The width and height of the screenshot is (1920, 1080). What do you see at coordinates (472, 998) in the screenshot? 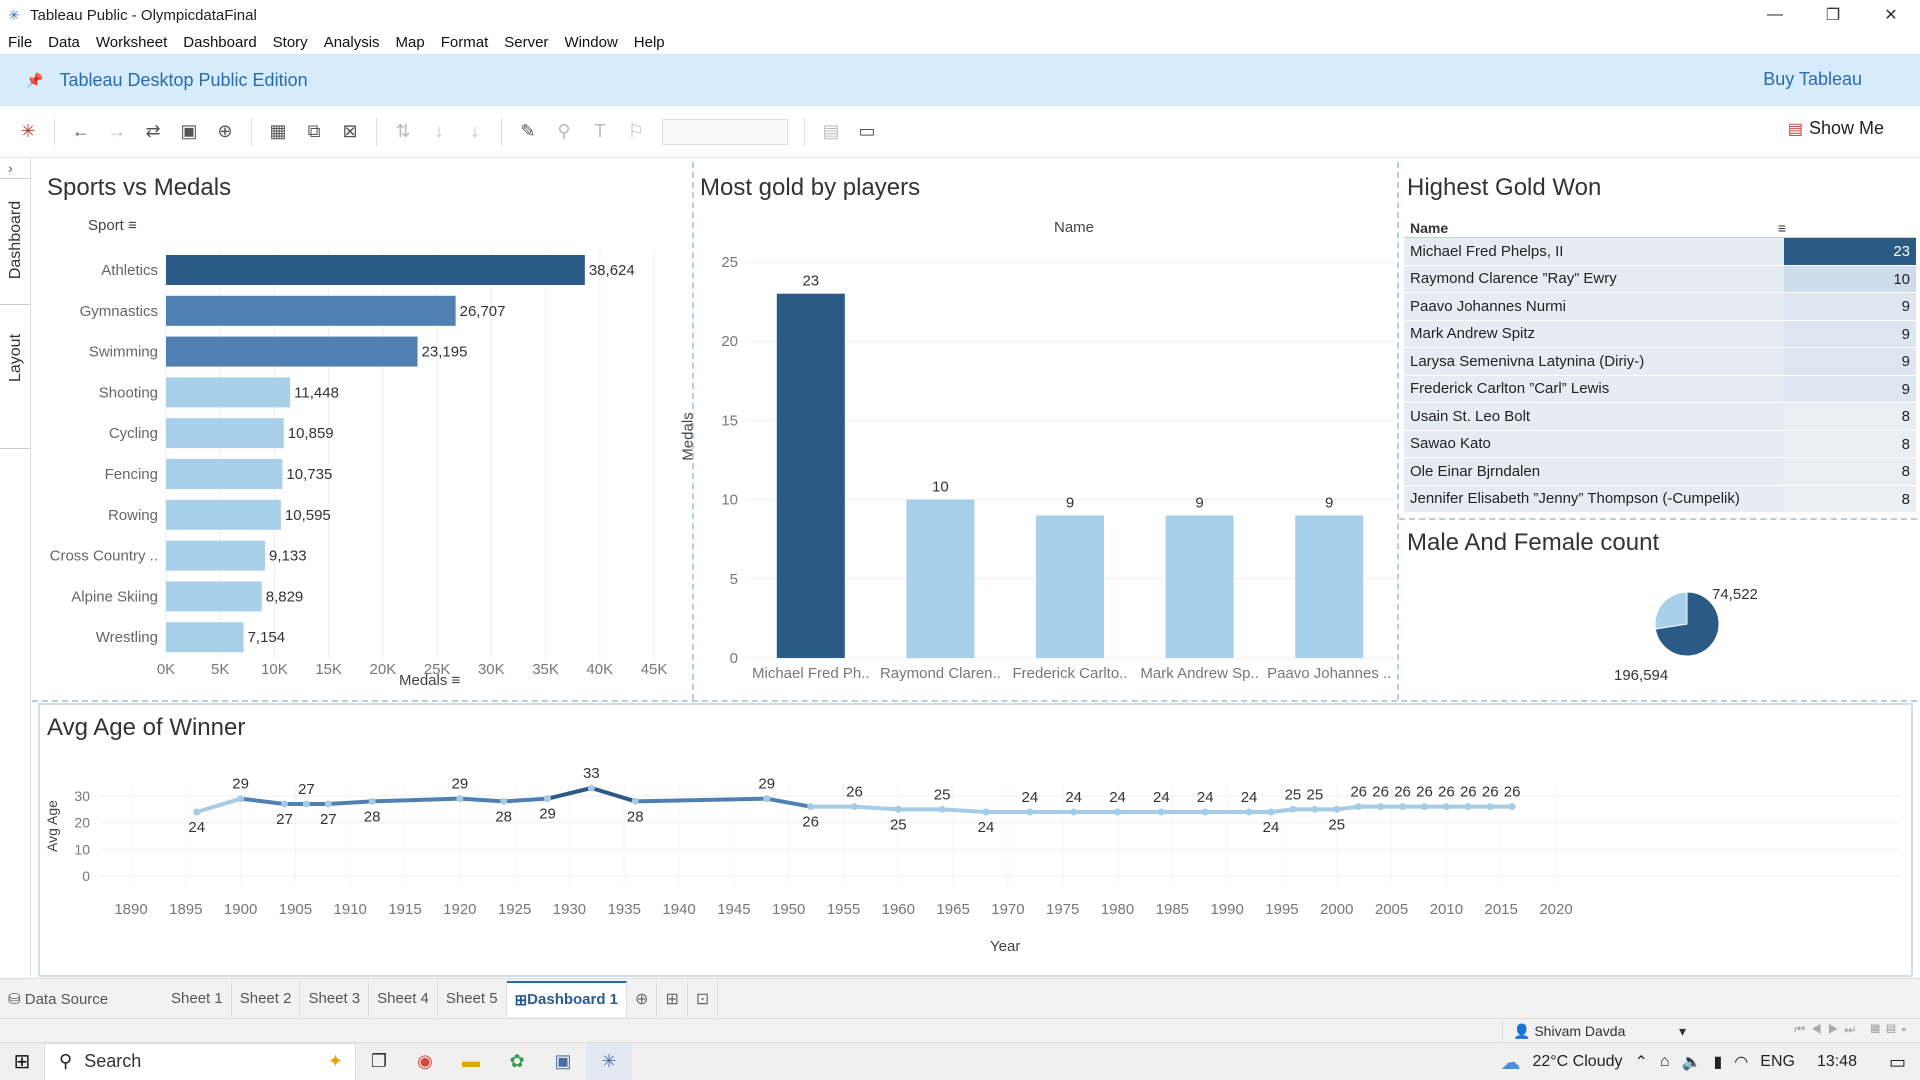
I see `sheet-tab: Sheet 5` at bounding box center [472, 998].